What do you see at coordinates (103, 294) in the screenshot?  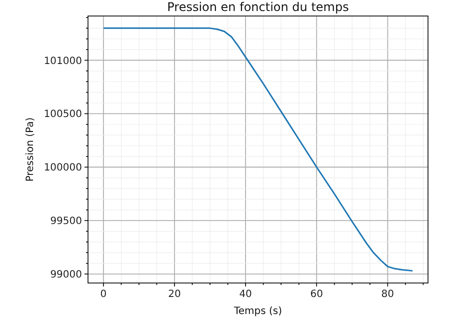 I see `x-tick-label: 0` at bounding box center [103, 294].